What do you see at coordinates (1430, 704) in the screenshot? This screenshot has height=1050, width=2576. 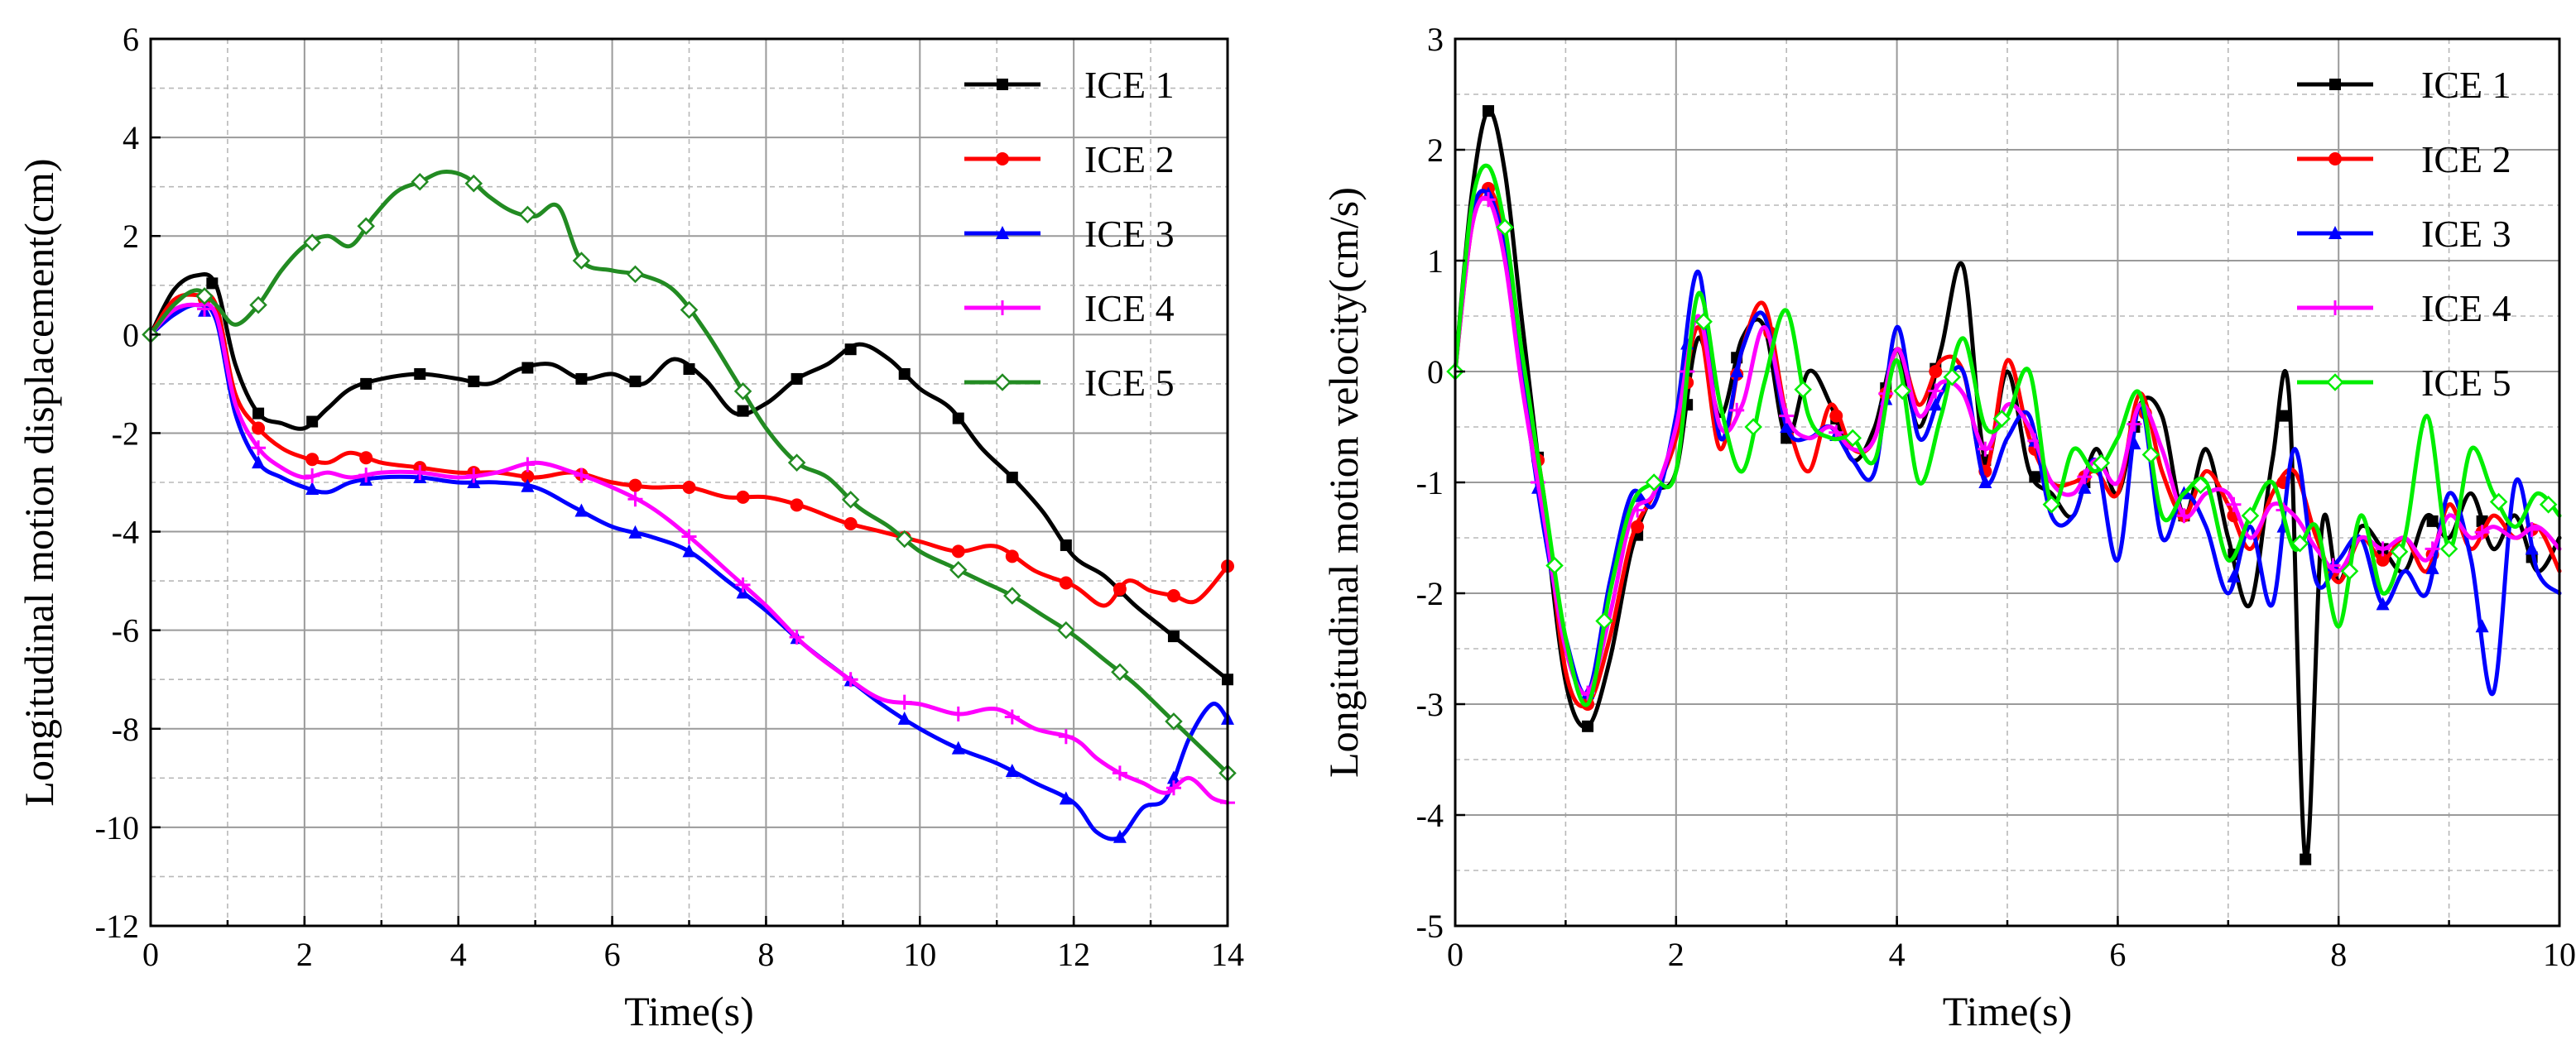 I see `y-tick-label: -3` at bounding box center [1430, 704].